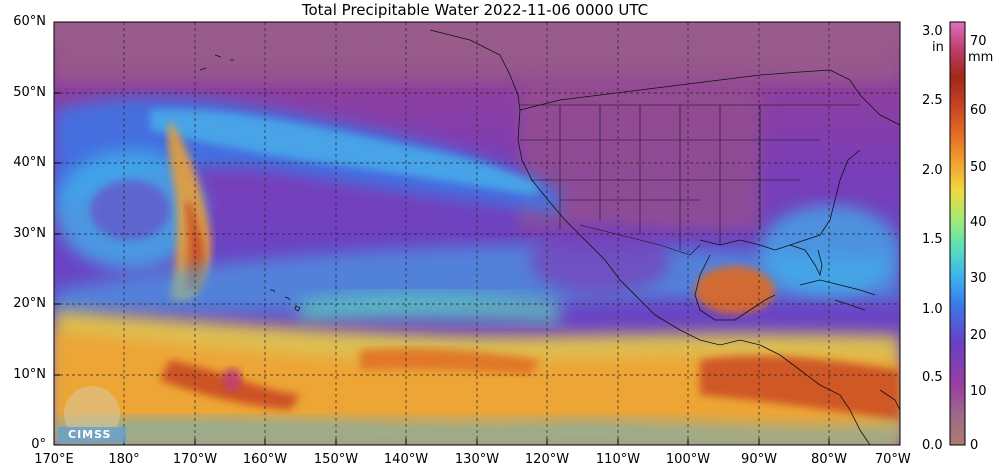 The image size is (1000, 470). I want to click on colorbar-mm-tick: 40, so click(978, 222).